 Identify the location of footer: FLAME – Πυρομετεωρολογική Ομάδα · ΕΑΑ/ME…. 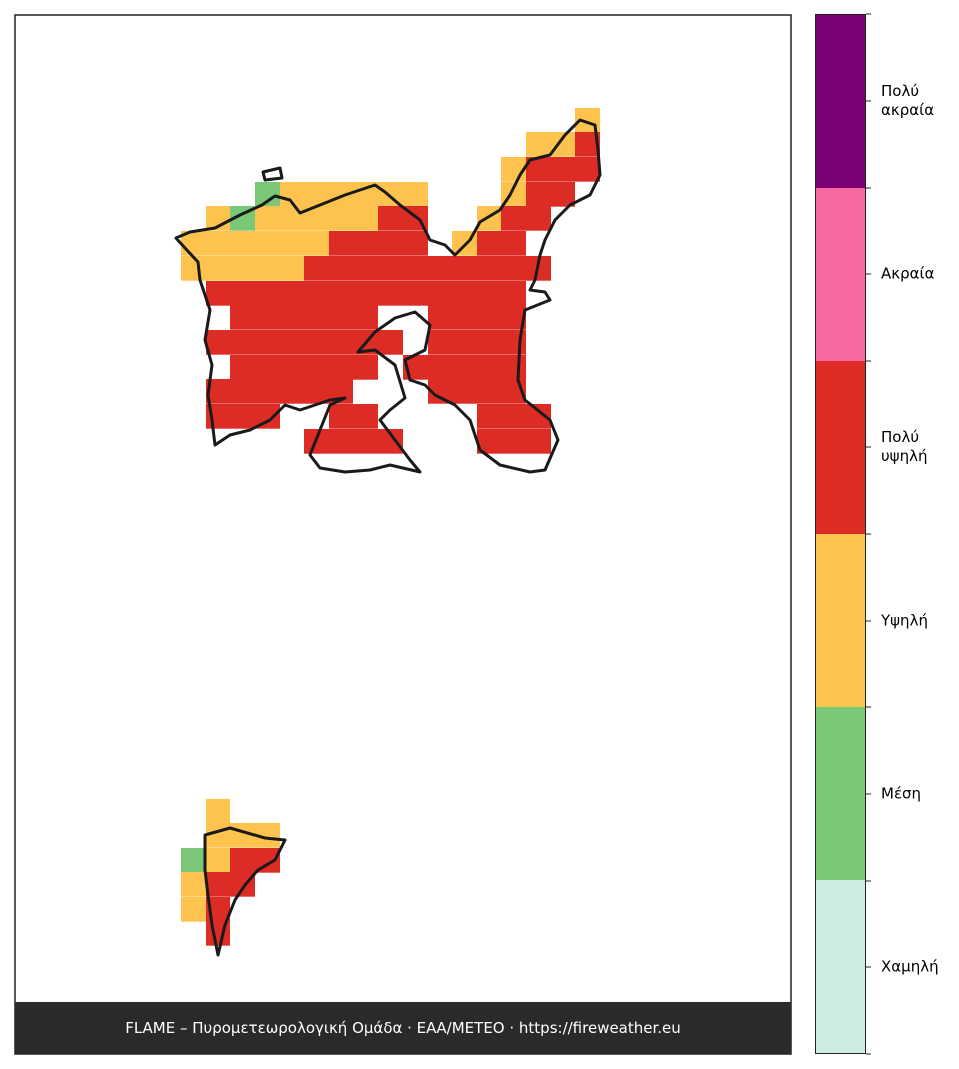
(403, 1028).